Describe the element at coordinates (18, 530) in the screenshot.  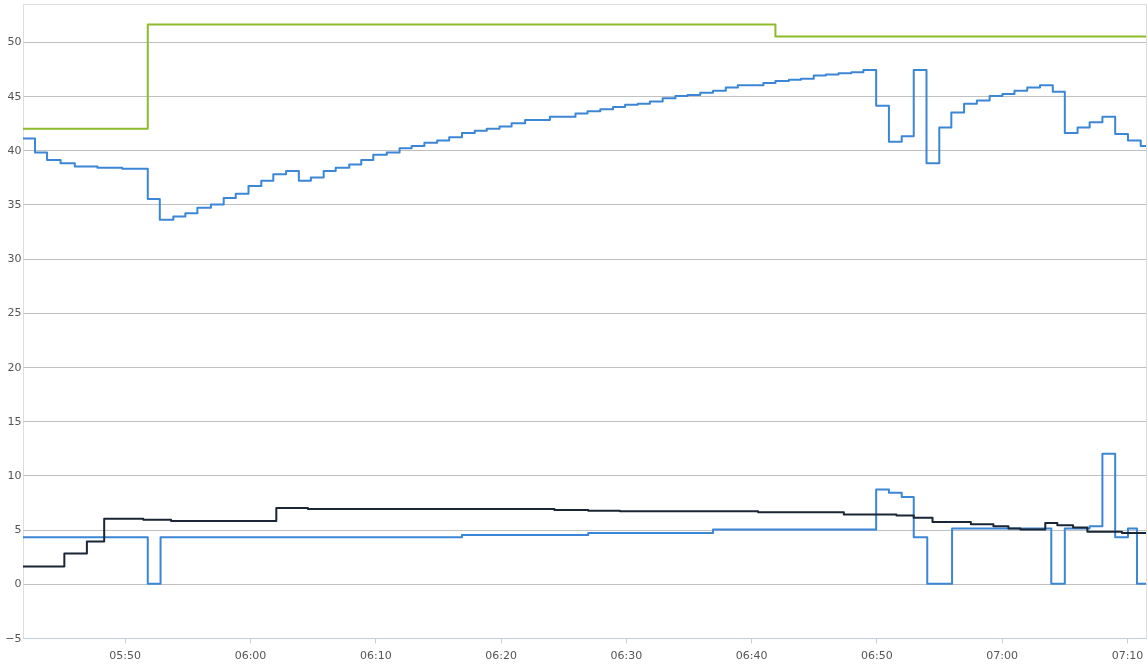
I see `y-tick-label: 5` at that location.